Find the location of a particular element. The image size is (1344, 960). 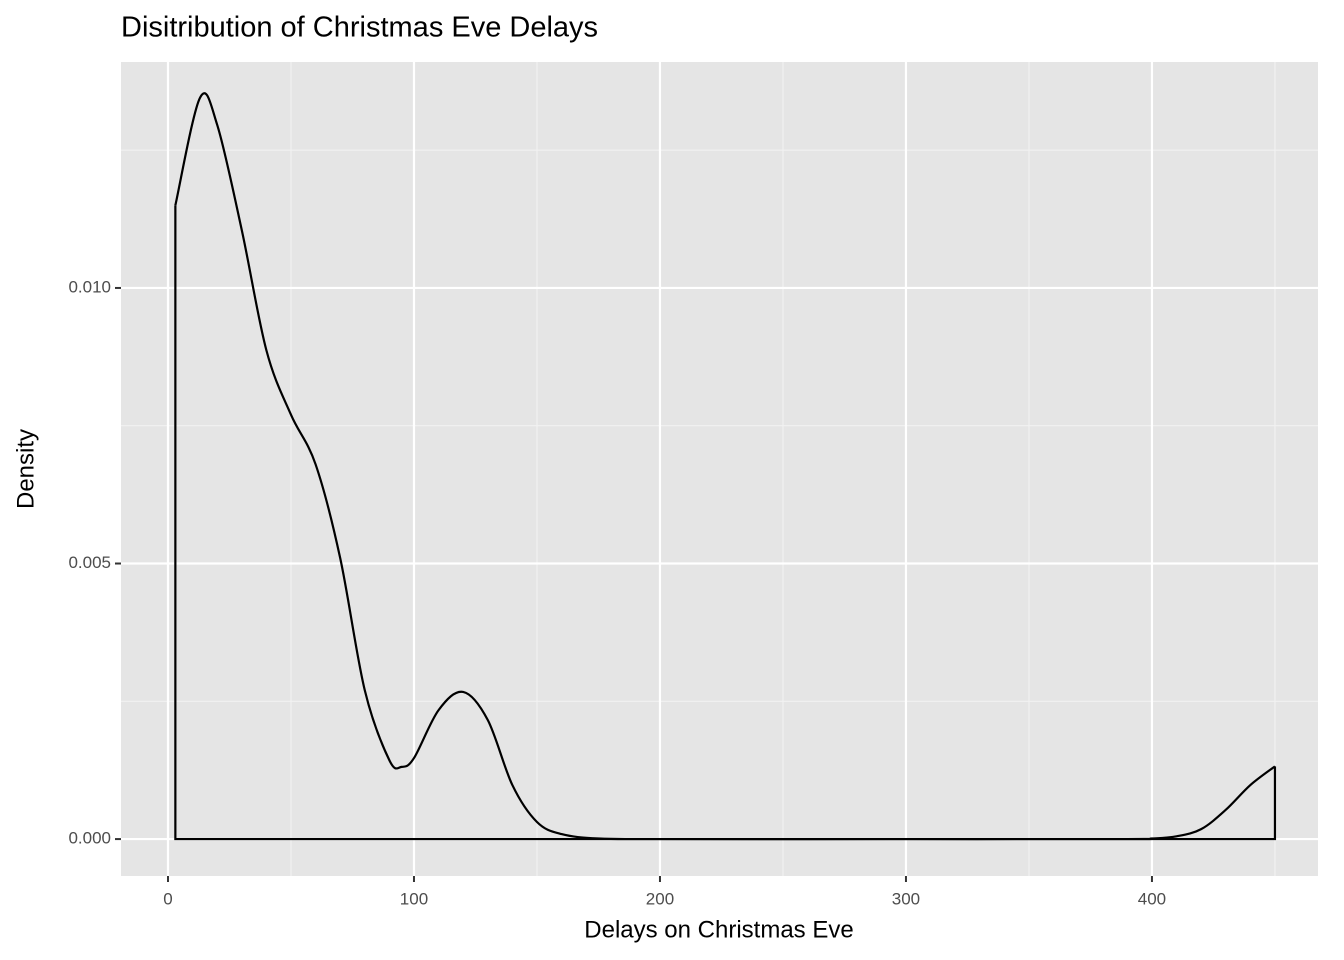

x-tick-label: 200 is located at coordinates (660, 898).